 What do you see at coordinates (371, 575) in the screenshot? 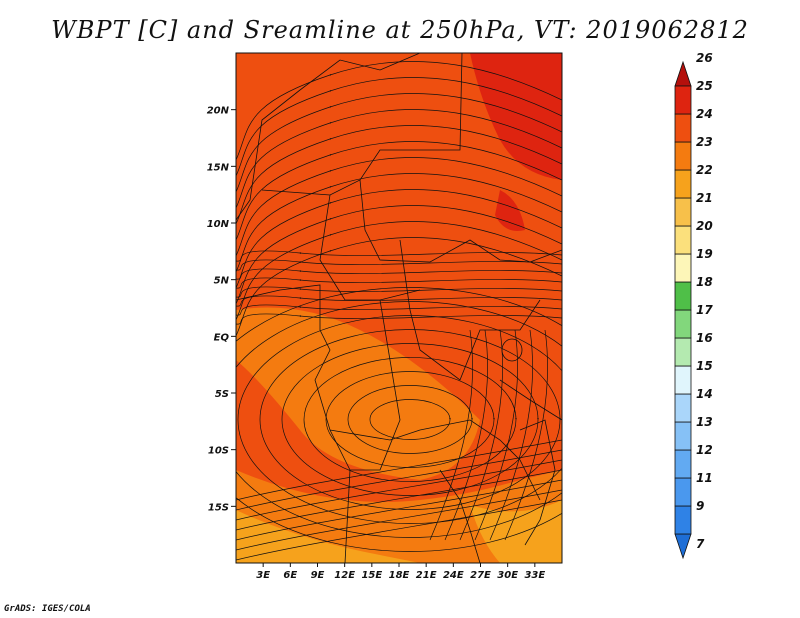
I see `lon-tick-label: 15E` at bounding box center [371, 575].